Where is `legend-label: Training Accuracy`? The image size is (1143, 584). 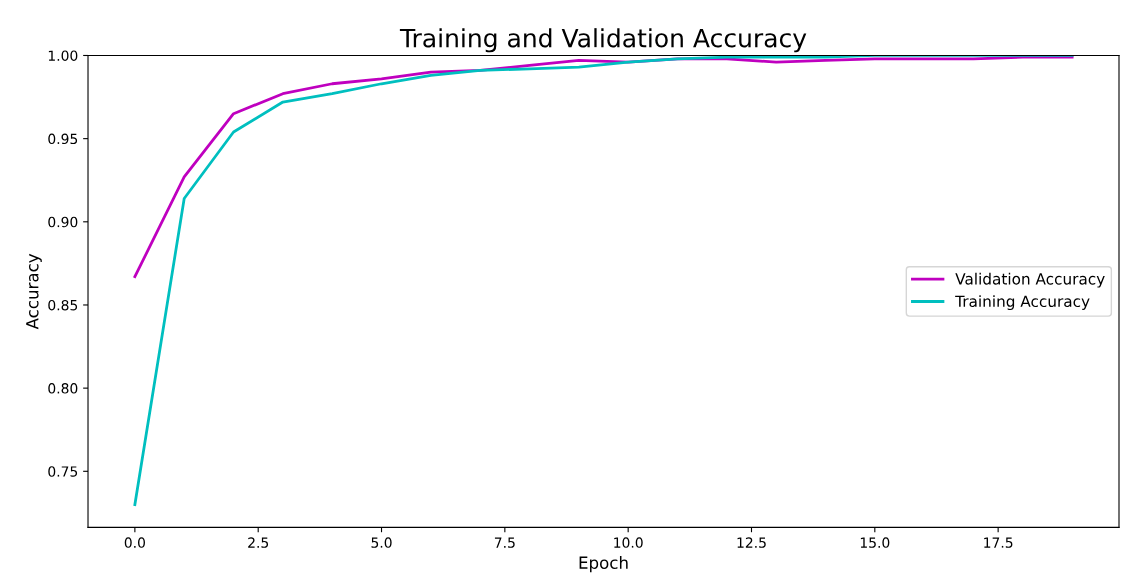
legend-label: Training Accuracy is located at coordinates (1022, 303).